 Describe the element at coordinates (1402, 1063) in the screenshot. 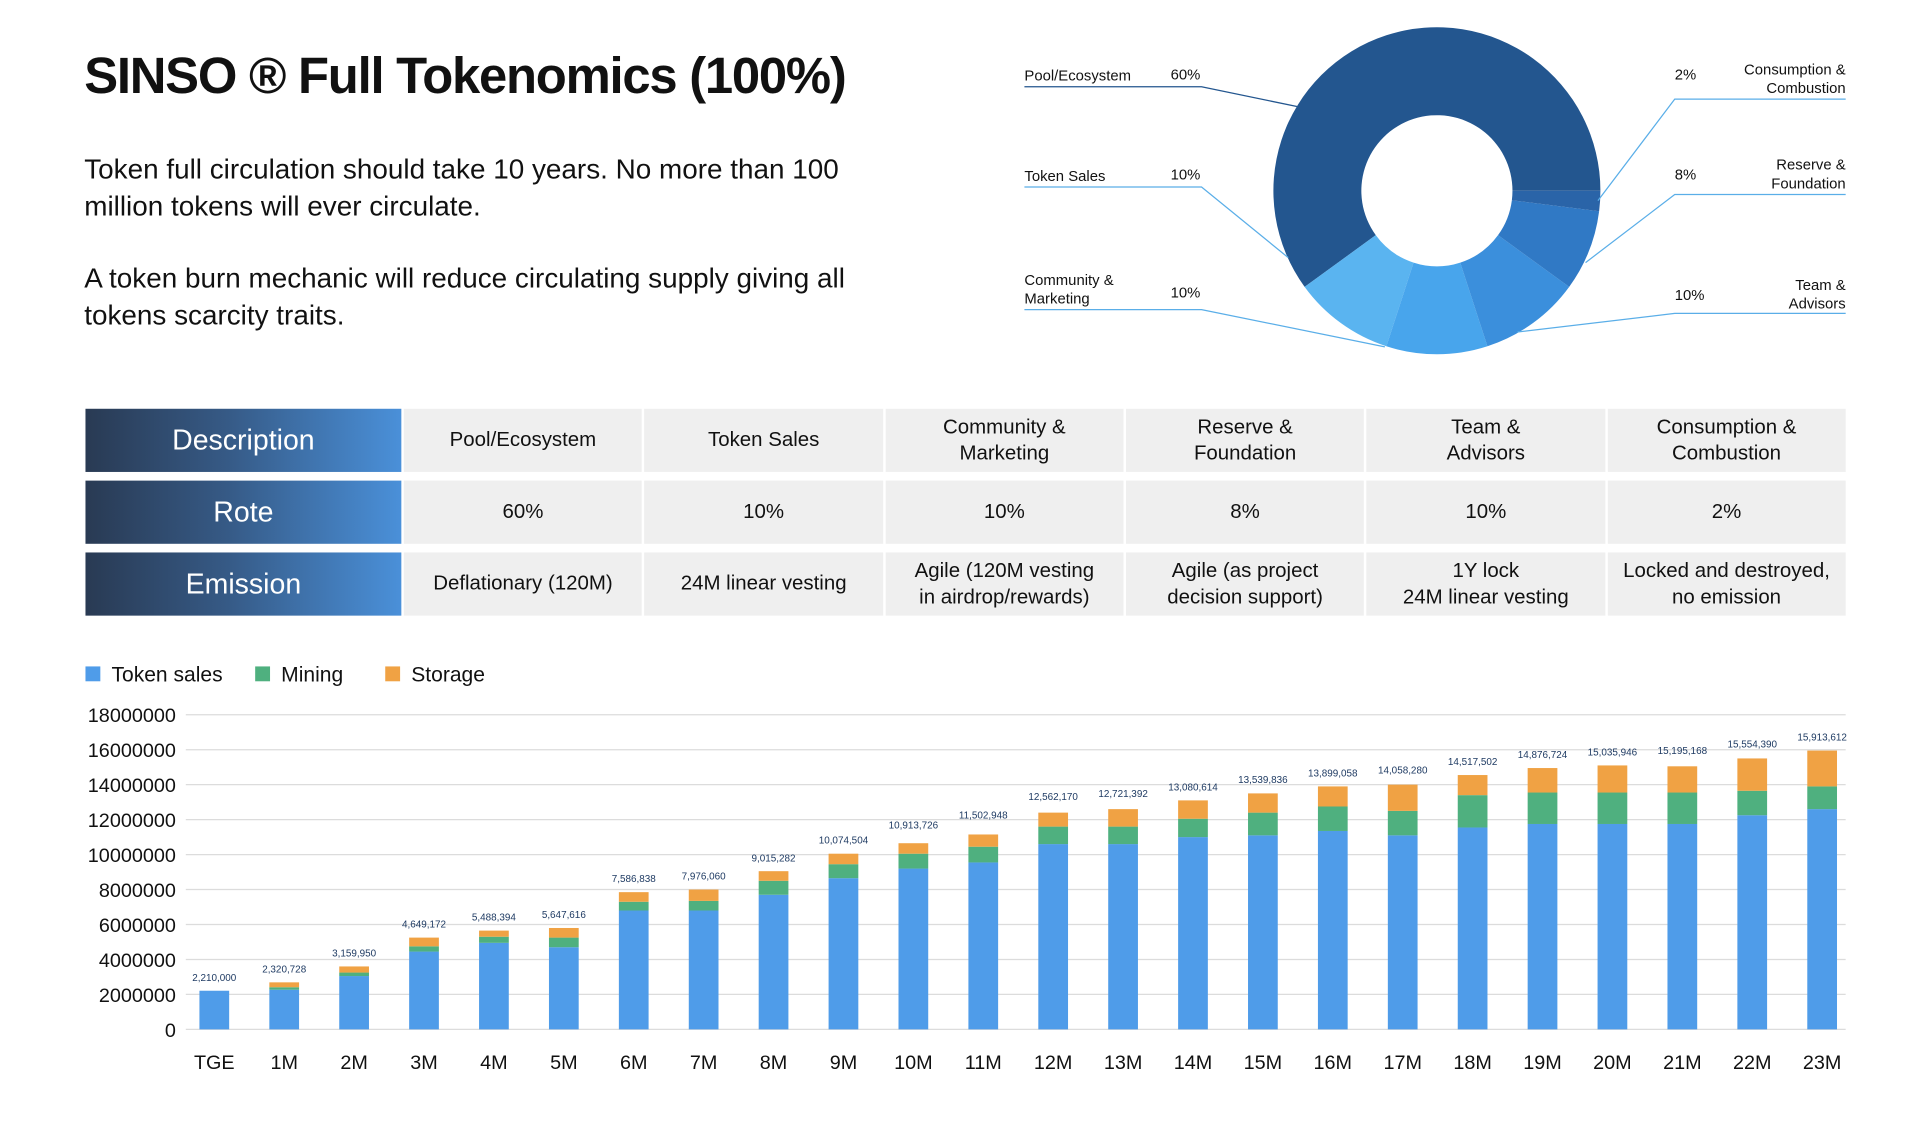

I see `x-tick-label: 17M` at that location.